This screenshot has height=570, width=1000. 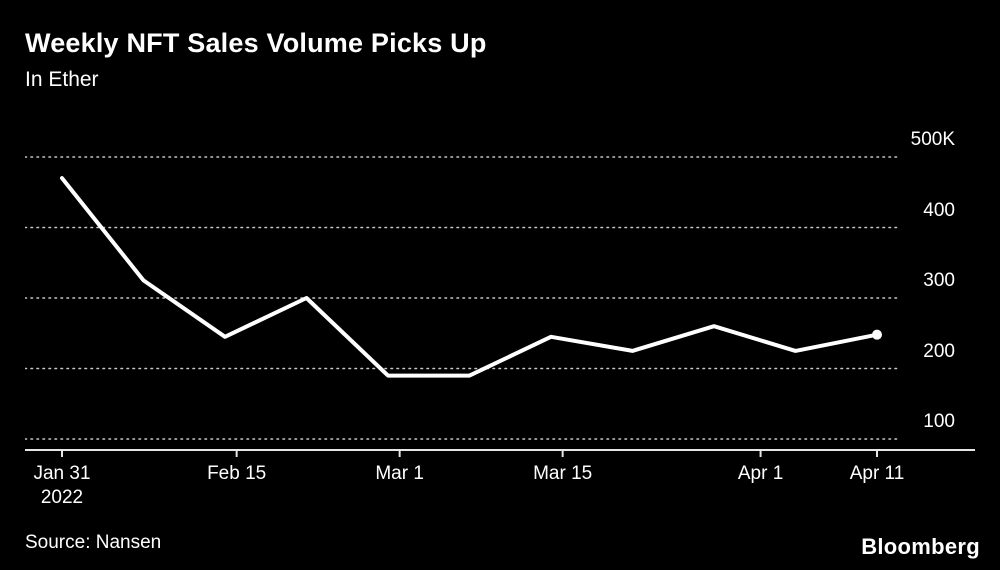 What do you see at coordinates (760, 473) in the screenshot?
I see `x-tick-label-Apr 1: Apr 1` at bounding box center [760, 473].